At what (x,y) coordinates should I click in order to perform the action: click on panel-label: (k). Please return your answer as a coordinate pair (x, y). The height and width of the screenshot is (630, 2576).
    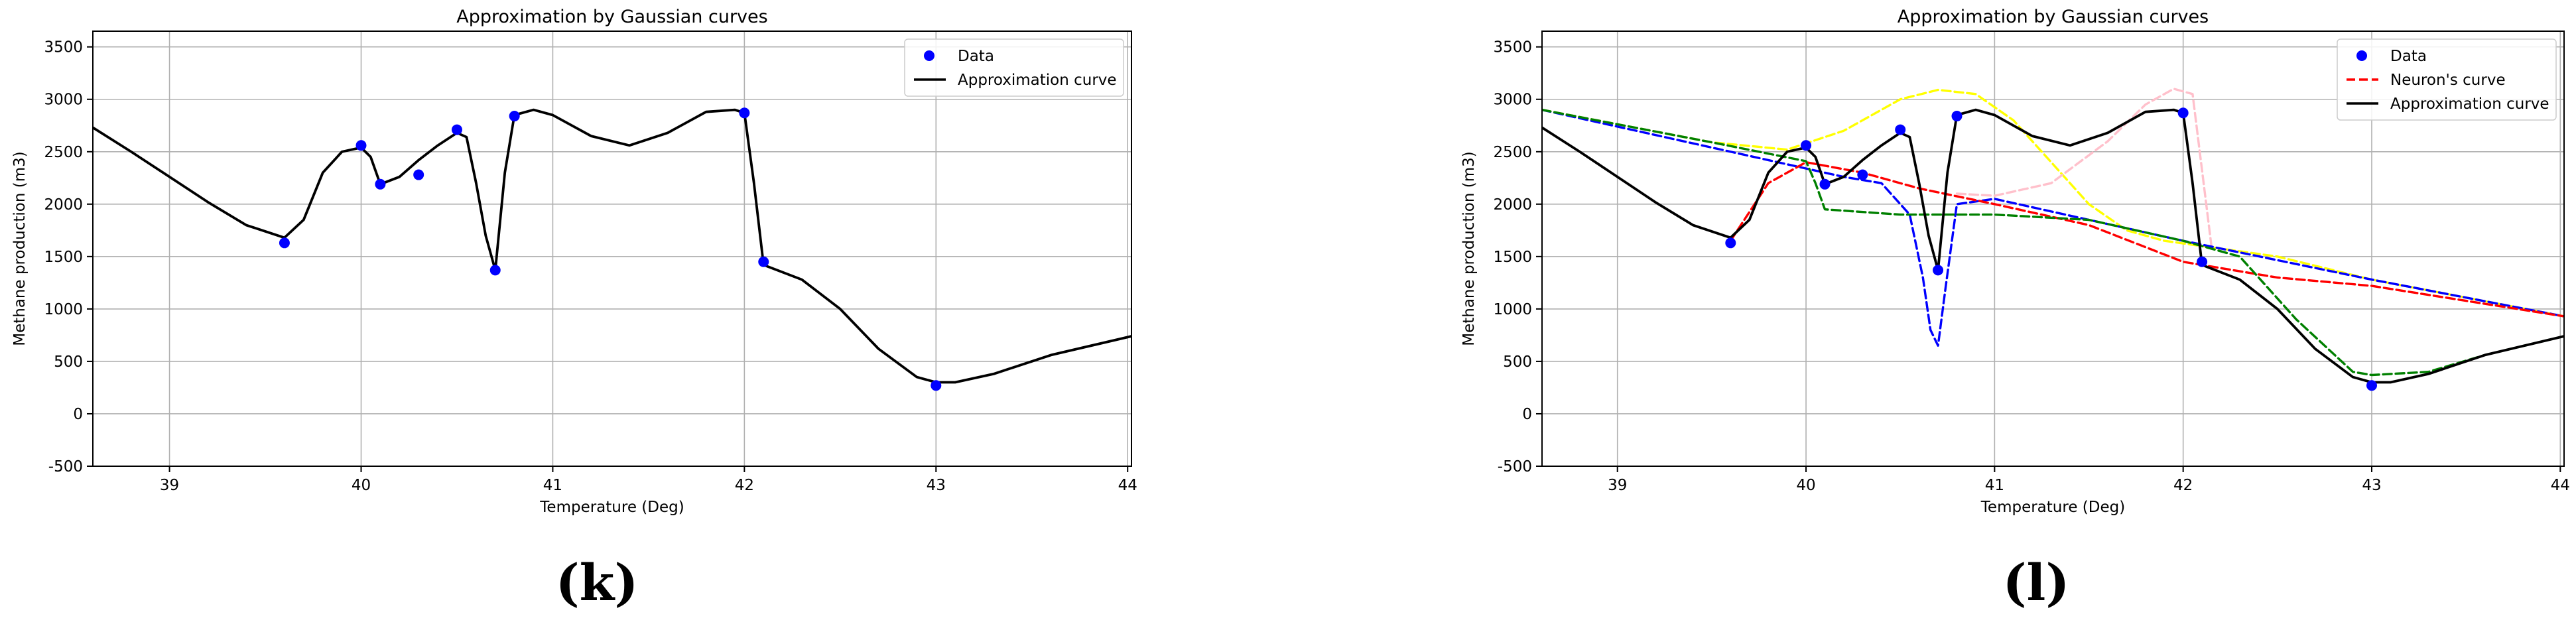
    Looking at the image, I should click on (598, 582).